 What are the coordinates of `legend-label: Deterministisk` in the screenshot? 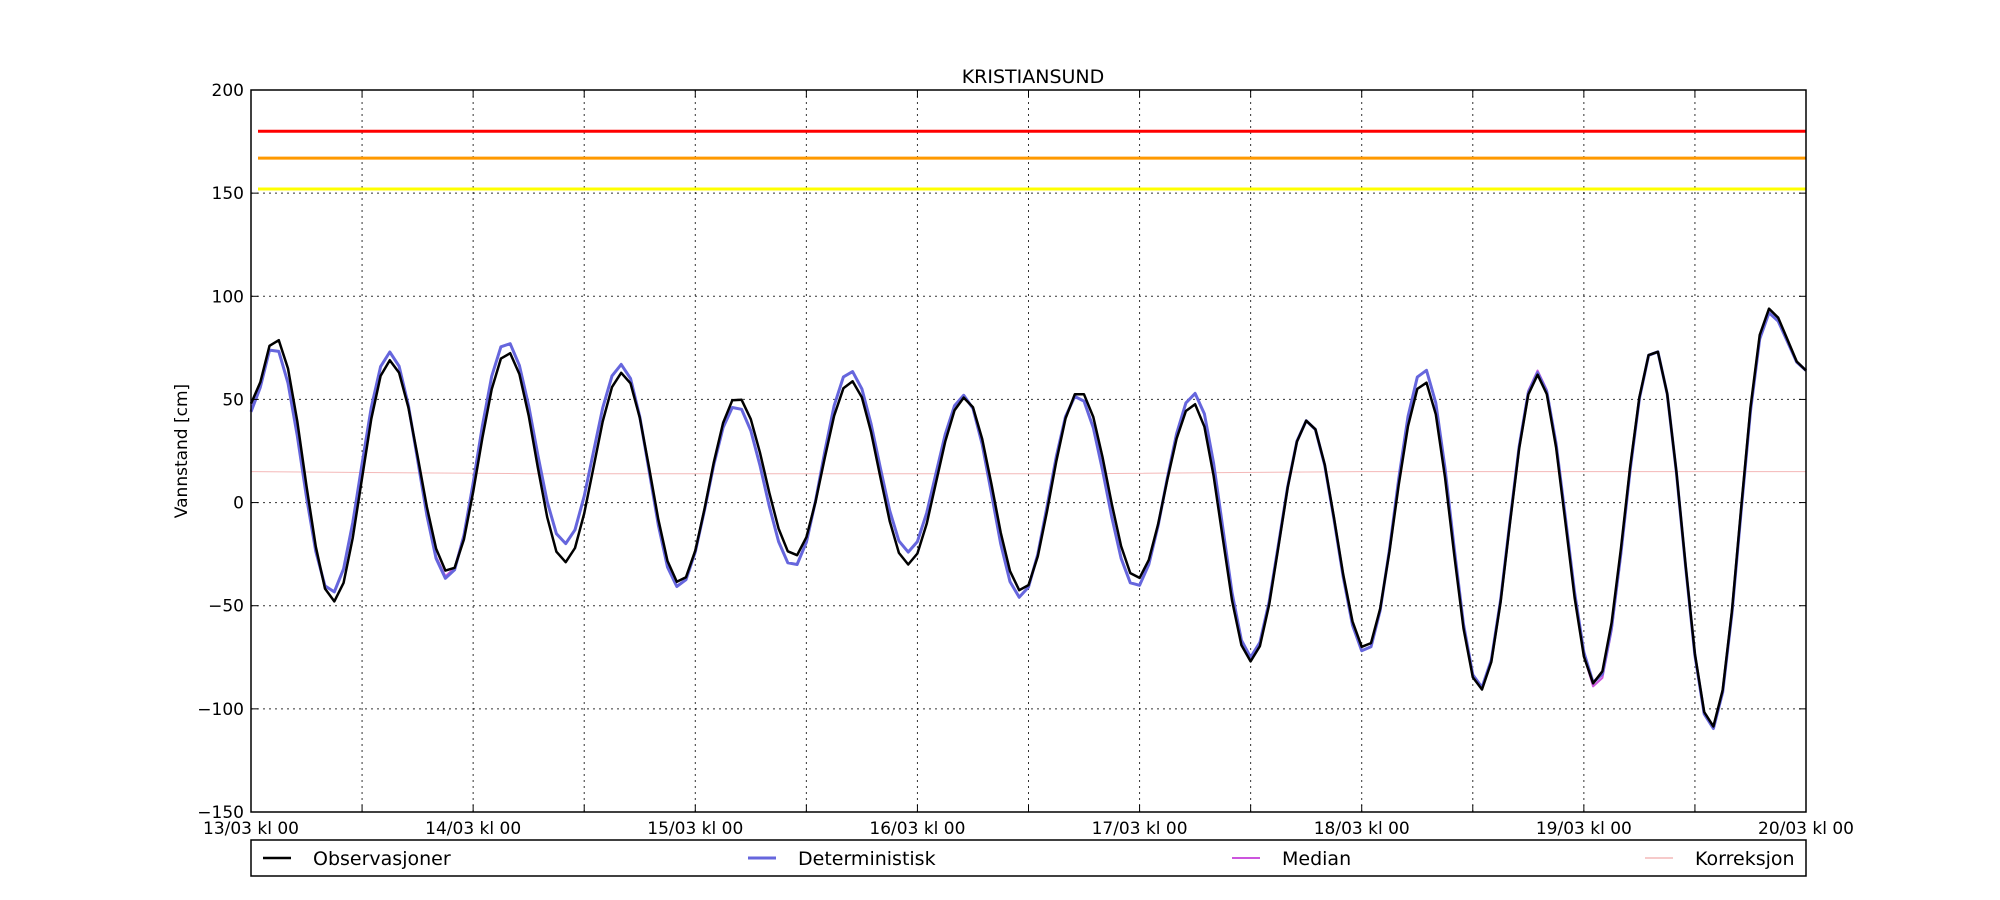 It's located at (867, 859).